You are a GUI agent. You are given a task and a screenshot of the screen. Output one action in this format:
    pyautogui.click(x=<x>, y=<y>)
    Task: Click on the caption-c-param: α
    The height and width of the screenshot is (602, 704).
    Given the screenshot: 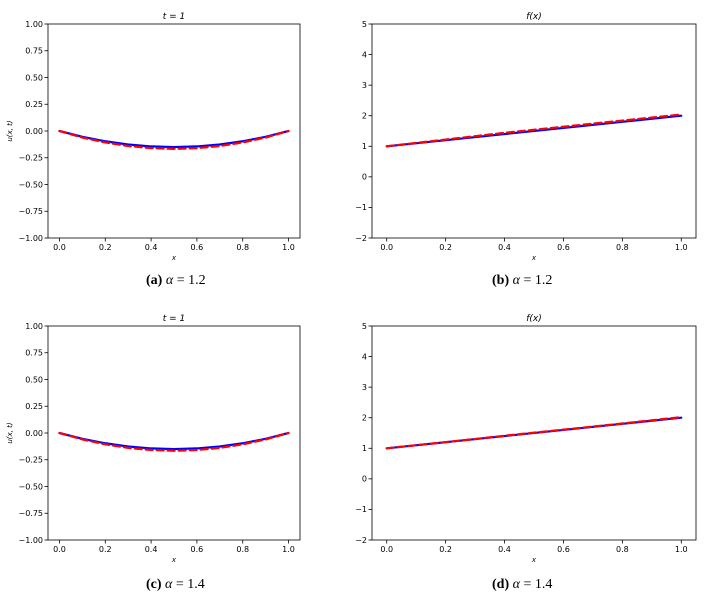 What is the action you would take?
    pyautogui.click(x=169, y=584)
    